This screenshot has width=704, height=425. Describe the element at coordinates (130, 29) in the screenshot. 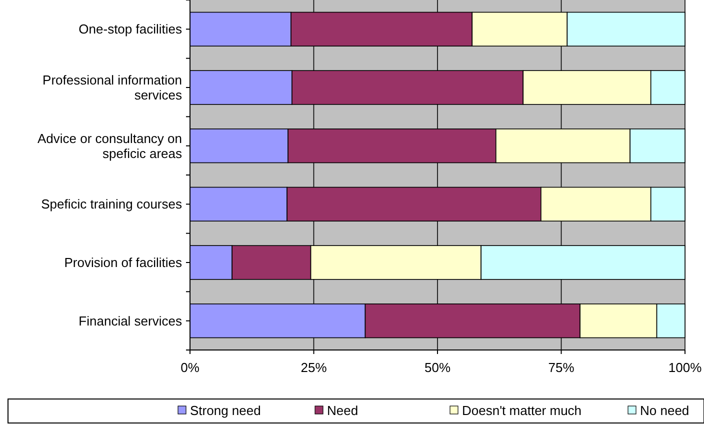

I see `y-tick-label: One-stop facilities` at that location.